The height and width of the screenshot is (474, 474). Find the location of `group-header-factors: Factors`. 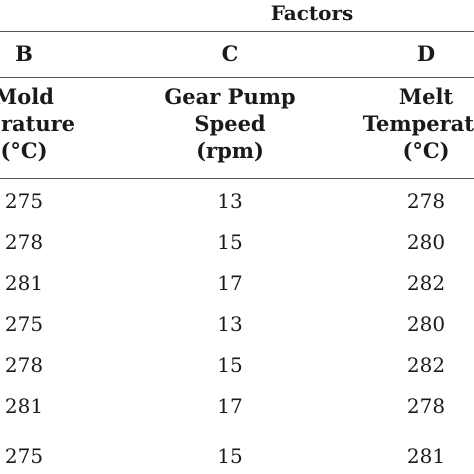

group-header-factors: Factors is located at coordinates (312, 13).